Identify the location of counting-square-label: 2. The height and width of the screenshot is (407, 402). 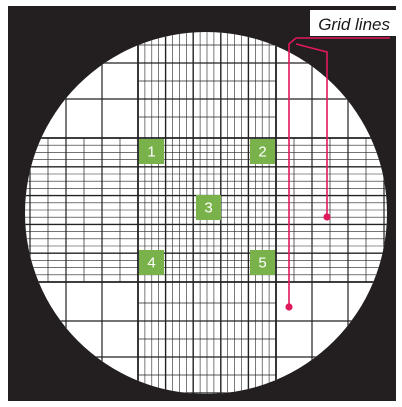
(262, 152).